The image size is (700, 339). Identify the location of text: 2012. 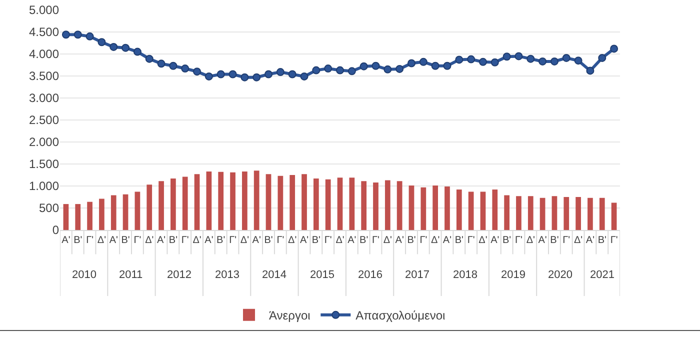
(179, 275).